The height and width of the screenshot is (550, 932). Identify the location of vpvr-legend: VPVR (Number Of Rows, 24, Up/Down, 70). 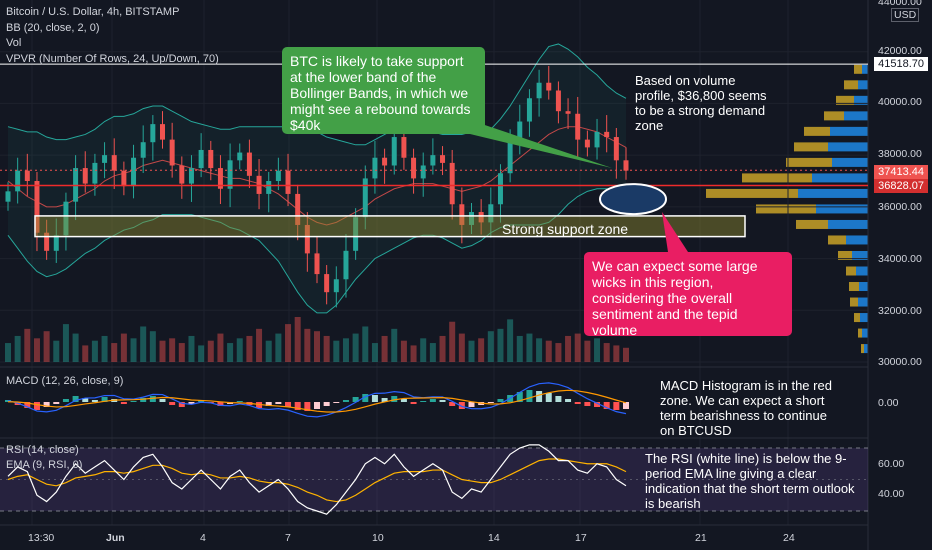
(112, 59).